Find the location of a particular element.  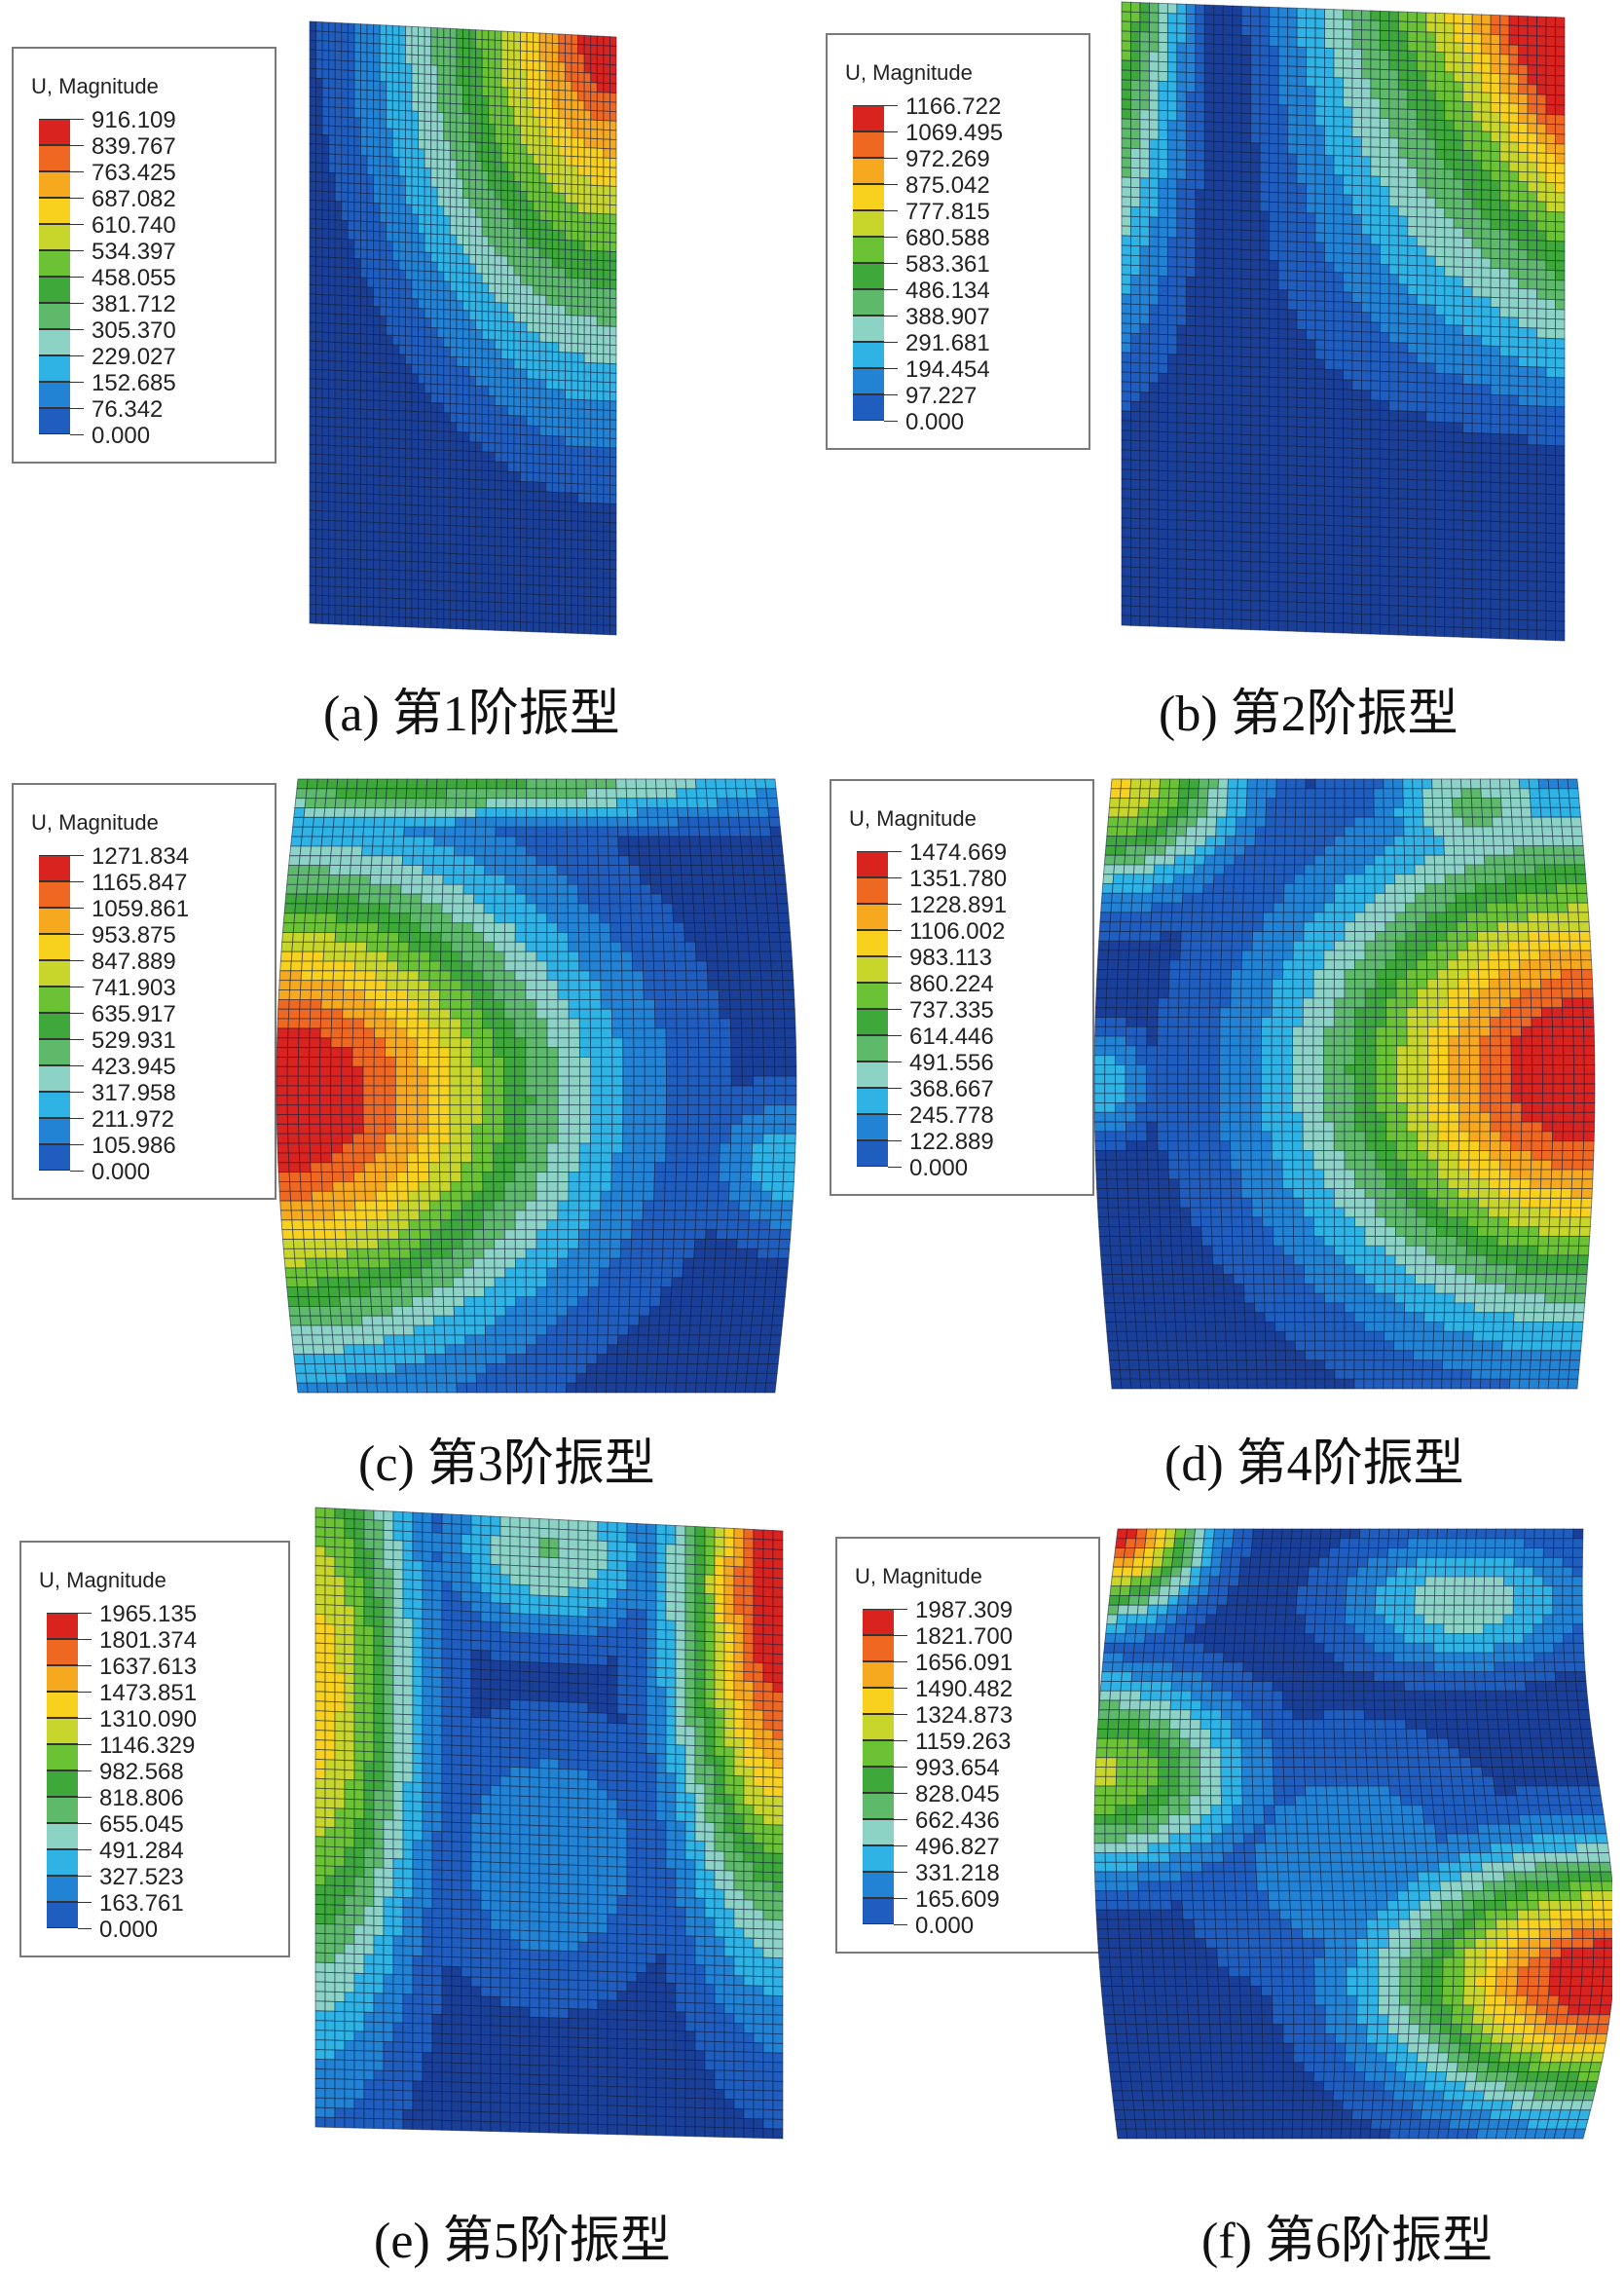

legend-value: 763.425 is located at coordinates (134, 173).